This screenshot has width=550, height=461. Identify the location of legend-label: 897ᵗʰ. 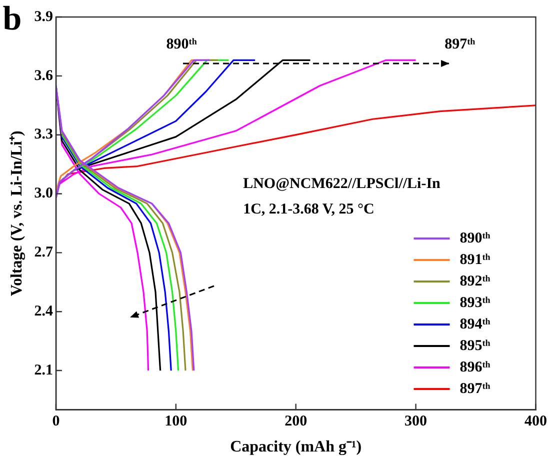
(475, 388).